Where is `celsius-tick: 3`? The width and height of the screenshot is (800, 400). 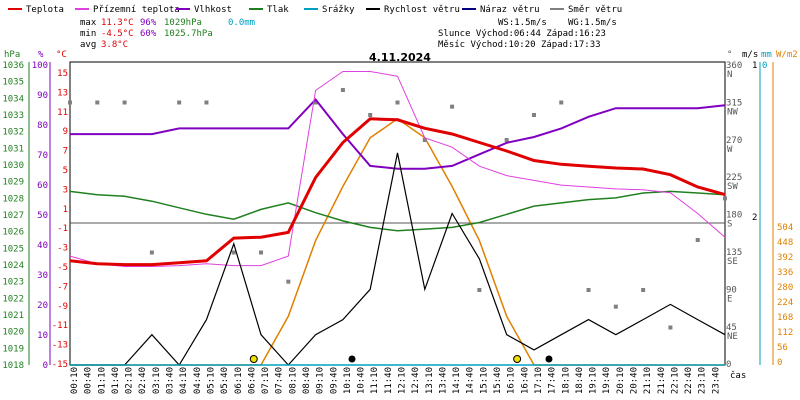 celsius-tick: 3 is located at coordinates (65, 190).